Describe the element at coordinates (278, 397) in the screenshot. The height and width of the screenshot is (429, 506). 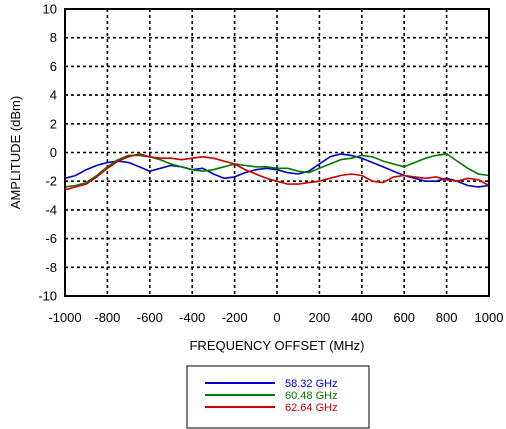
I see `legend-box` at that location.